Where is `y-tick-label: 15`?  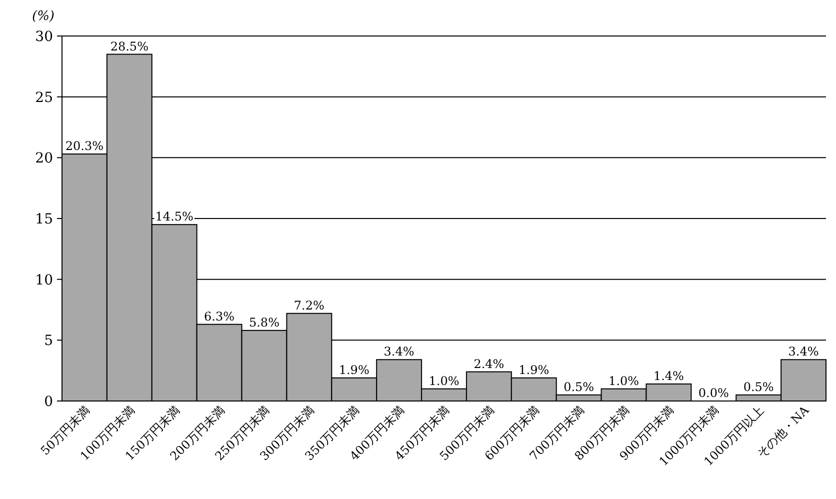 y-tick-label: 15 is located at coordinates (44, 220).